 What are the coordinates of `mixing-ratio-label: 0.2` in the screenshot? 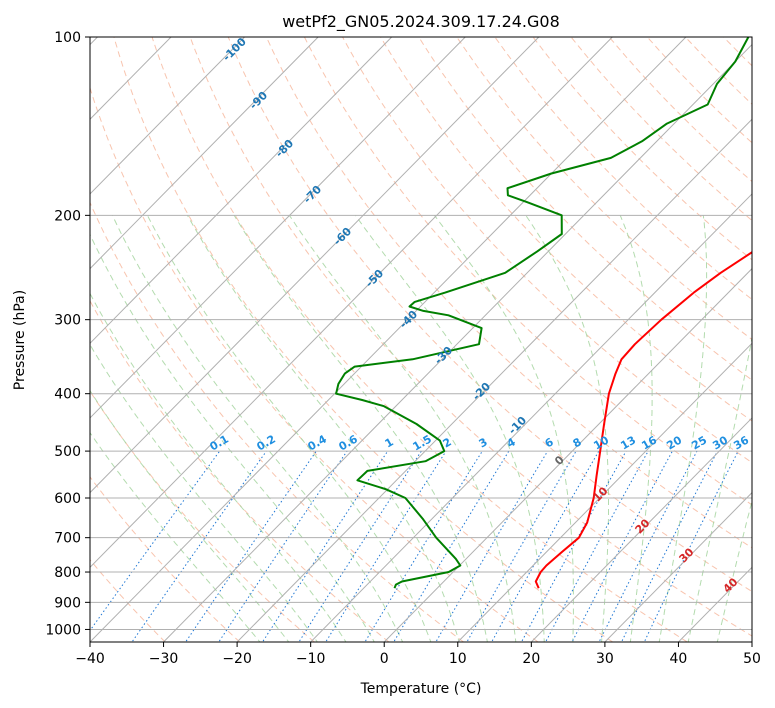 It's located at (266, 442).